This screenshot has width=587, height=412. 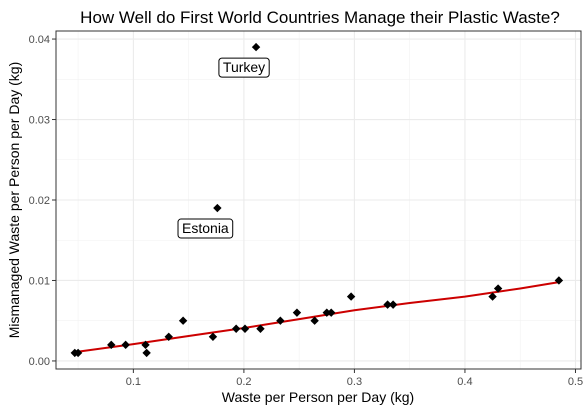 I want to click on annotation-text: Turkey, so click(x=244, y=67).